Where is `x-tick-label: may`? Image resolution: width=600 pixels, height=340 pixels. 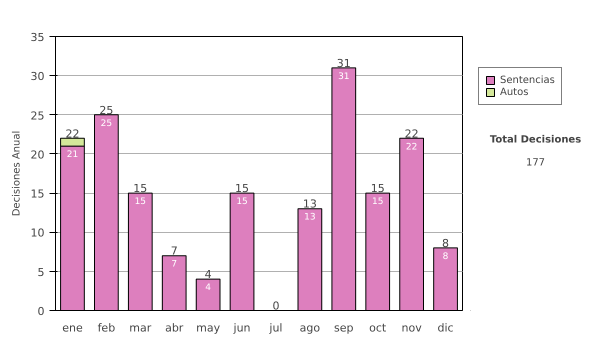
x-tick-label: may is located at coordinates (208, 328).